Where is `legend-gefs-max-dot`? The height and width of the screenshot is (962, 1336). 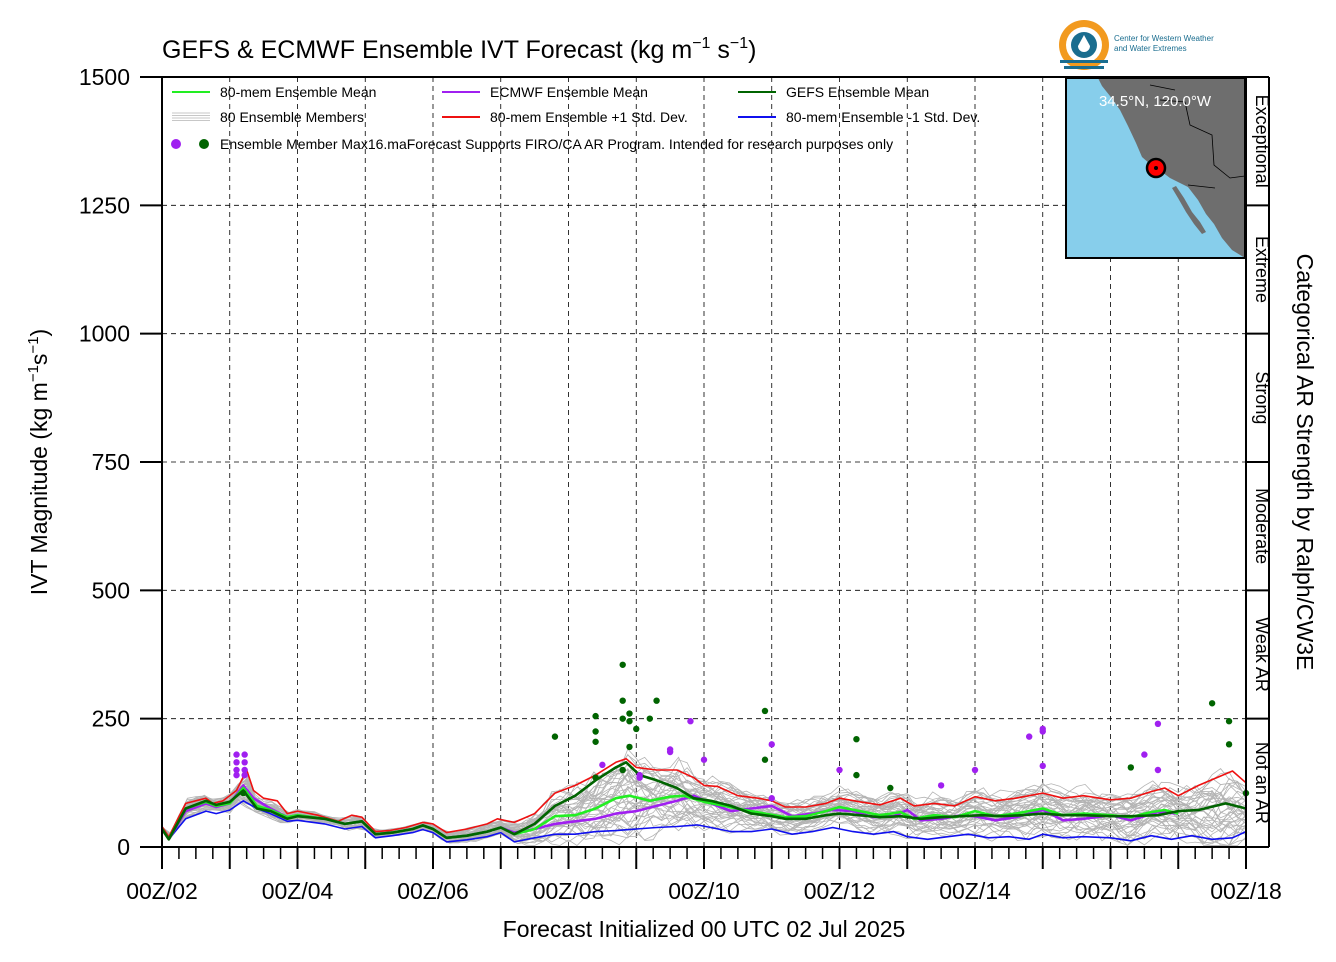 legend-gefs-max-dot is located at coordinates (204, 144).